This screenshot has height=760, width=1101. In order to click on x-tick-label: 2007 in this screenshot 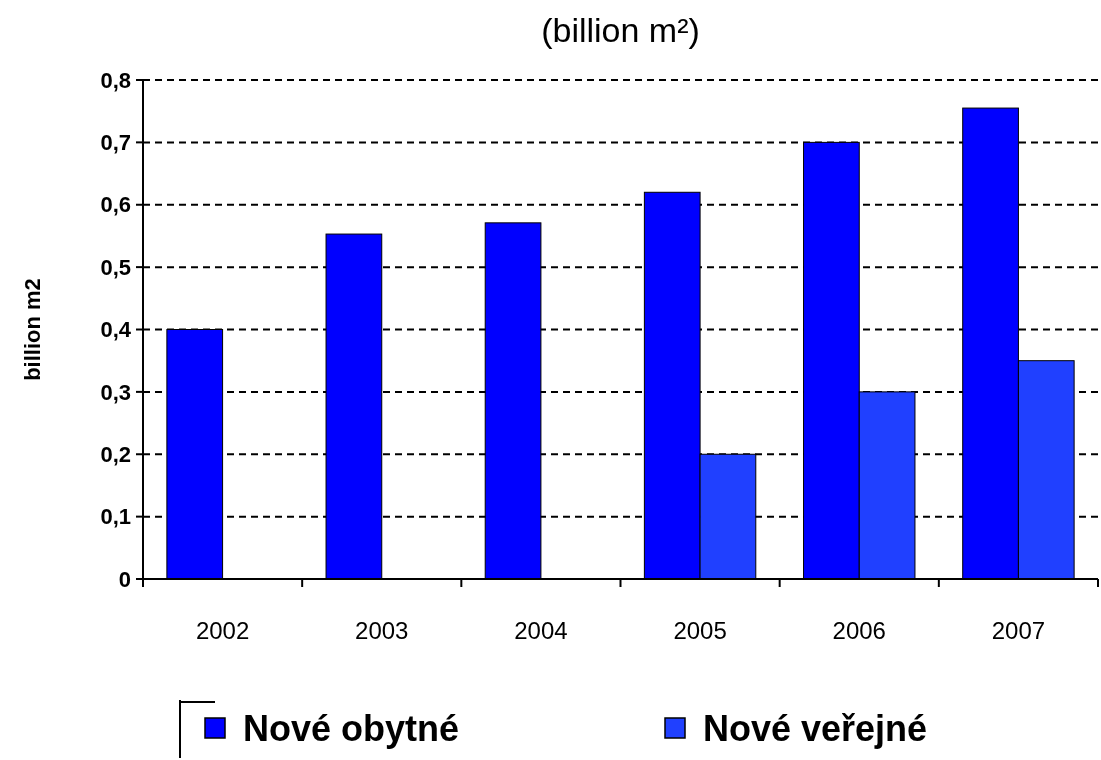, I will do `click(1018, 630)`.